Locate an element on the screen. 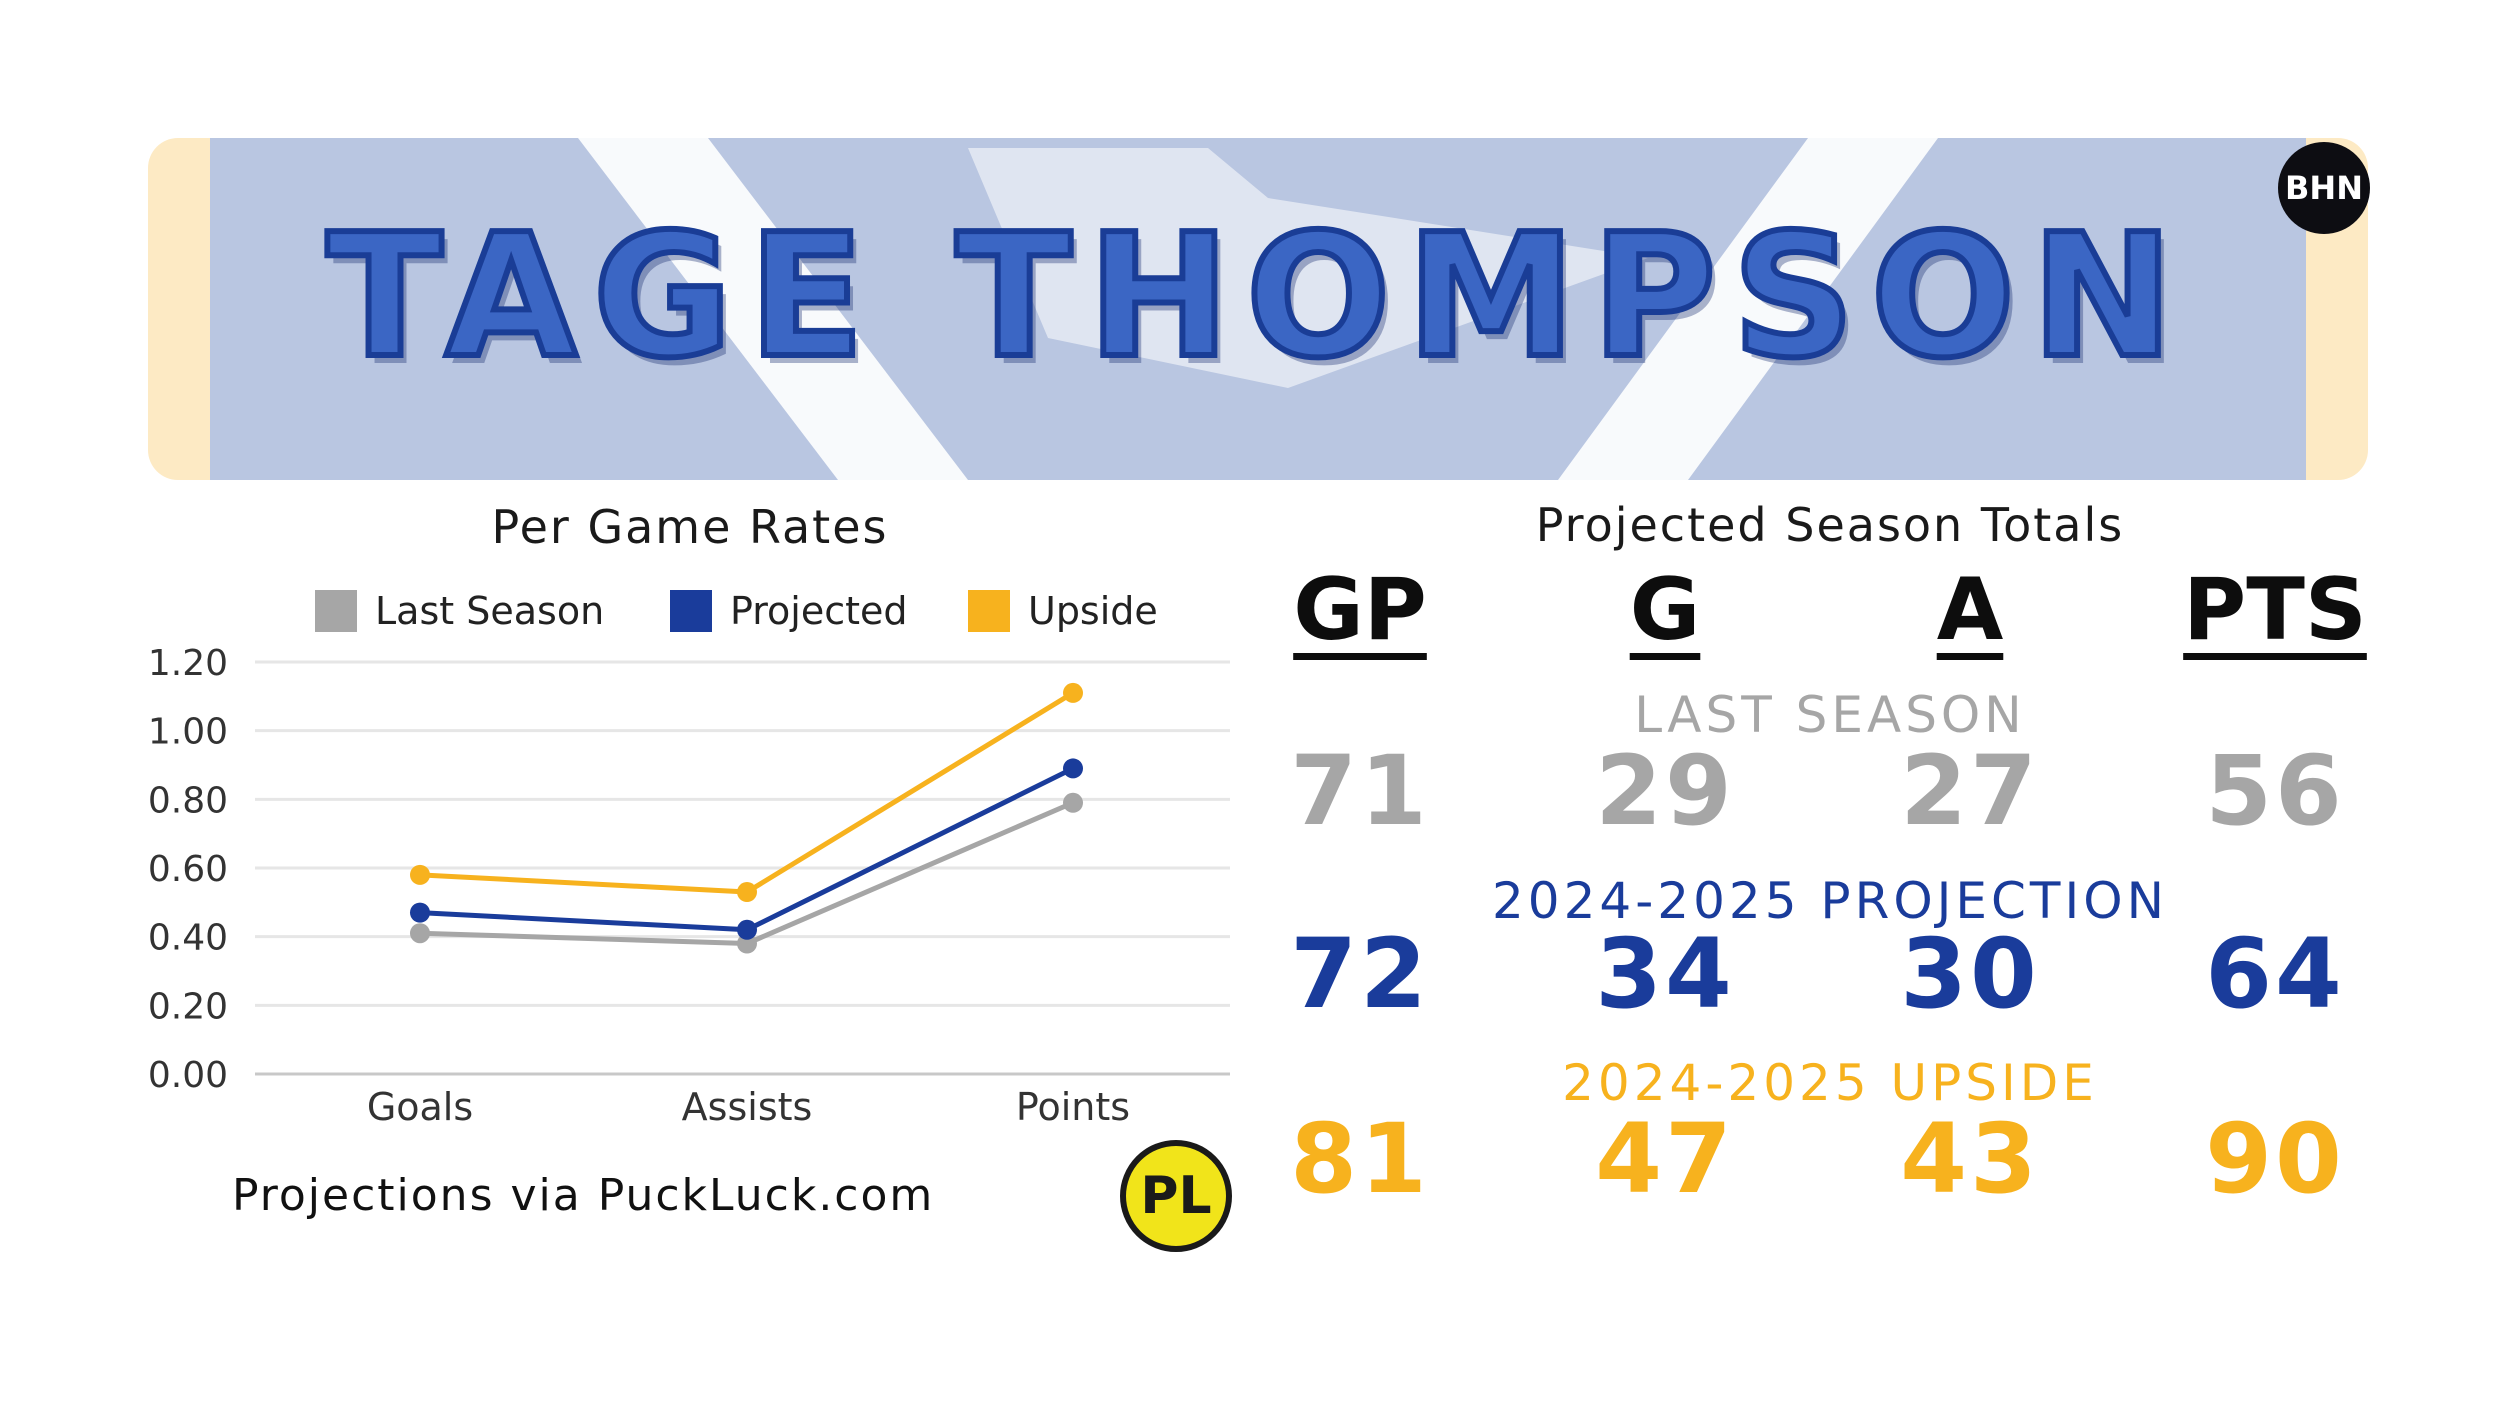 This screenshot has height=1407, width=2500. upside-gp: 81 is located at coordinates (1360, 1159).